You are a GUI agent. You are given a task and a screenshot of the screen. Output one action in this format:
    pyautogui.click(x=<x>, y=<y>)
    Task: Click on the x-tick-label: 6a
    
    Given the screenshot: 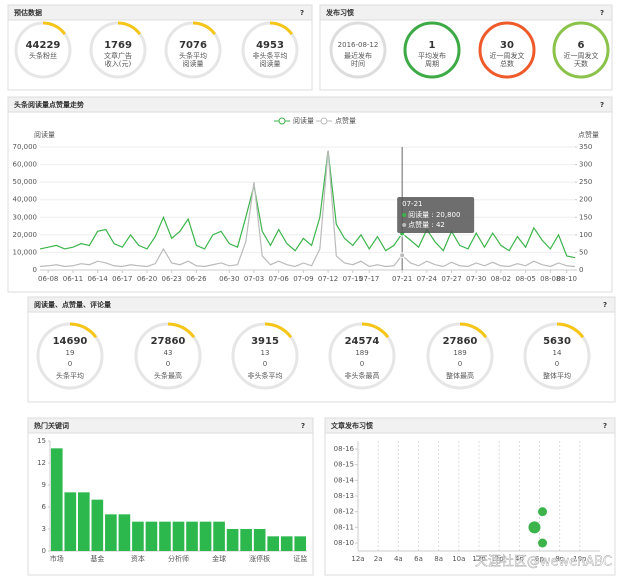 What is the action you would take?
    pyautogui.click(x=418, y=559)
    